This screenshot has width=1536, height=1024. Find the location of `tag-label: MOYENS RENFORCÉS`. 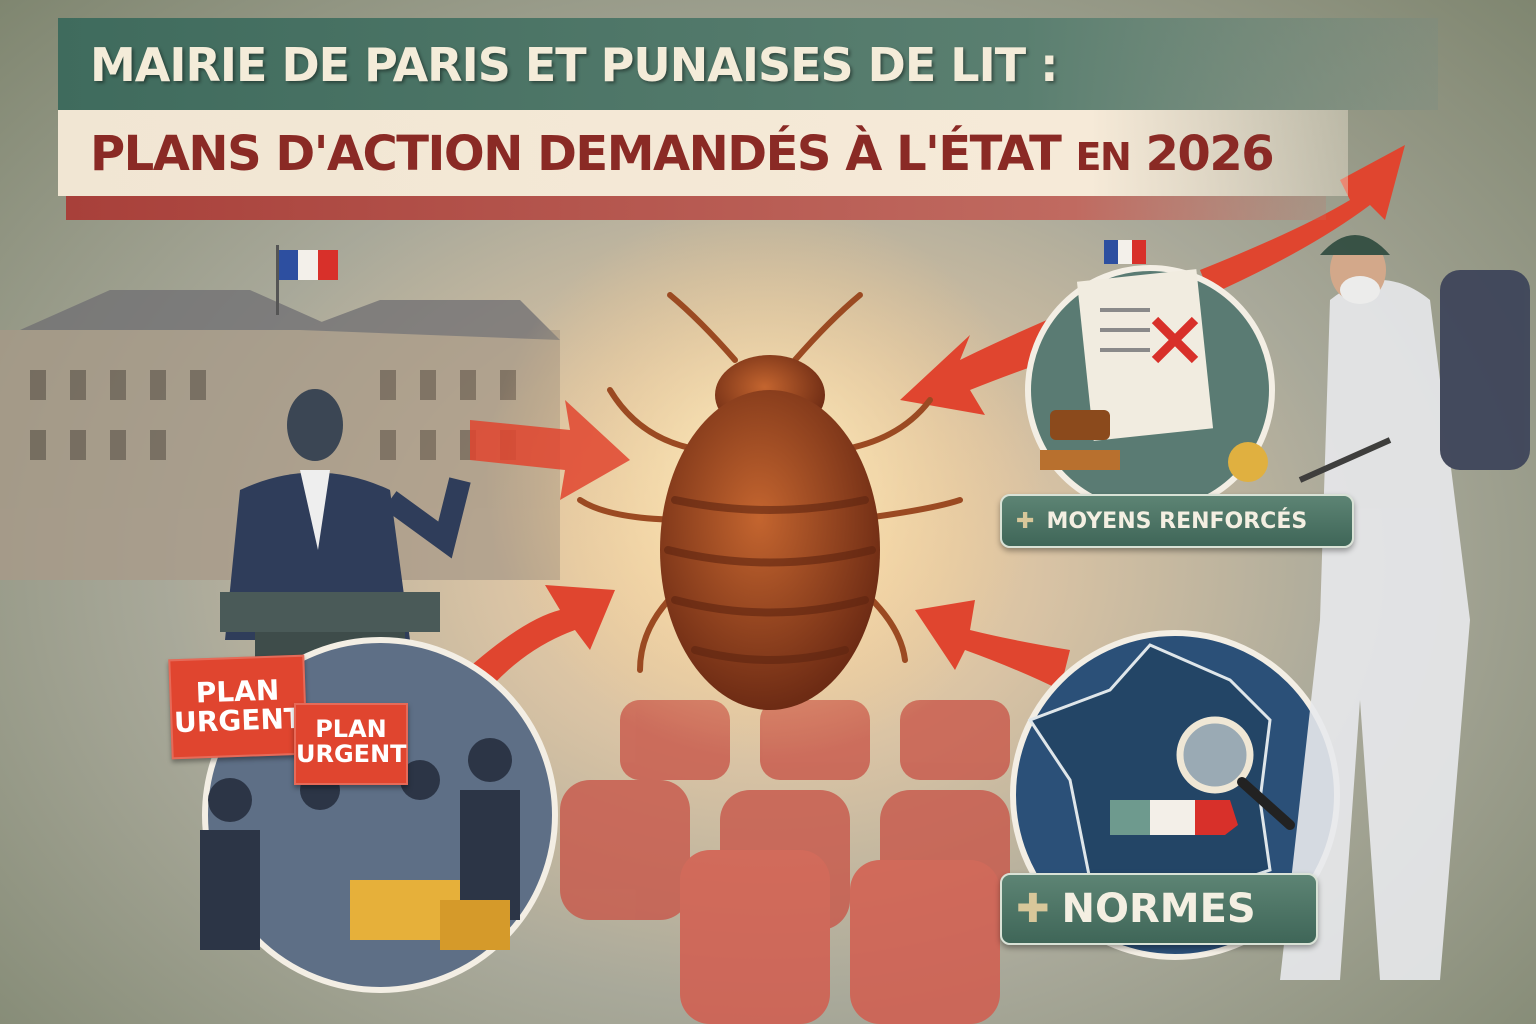

tag-label: MOYENS RENFORCÉS is located at coordinates (1177, 521).